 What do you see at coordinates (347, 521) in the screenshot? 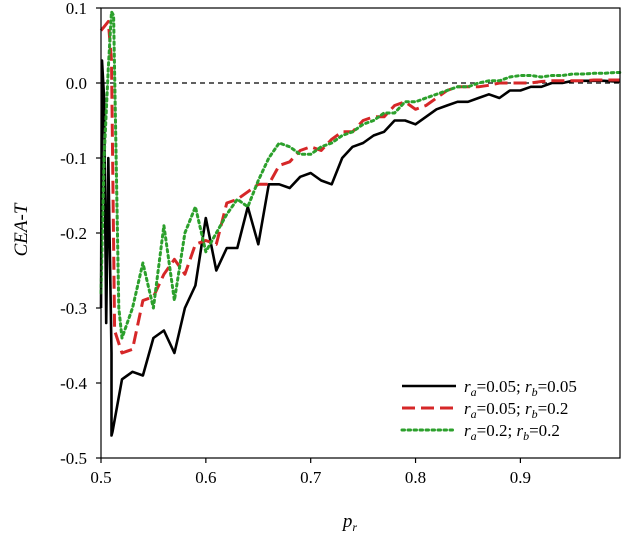
I see `x-axis-title-main: p` at bounding box center [347, 521].